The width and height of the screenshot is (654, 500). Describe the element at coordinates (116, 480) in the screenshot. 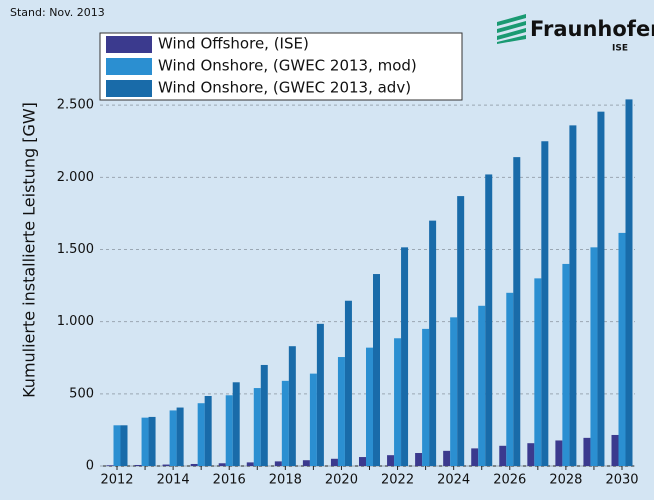

I see `x-tick-label: 2012` at that location.